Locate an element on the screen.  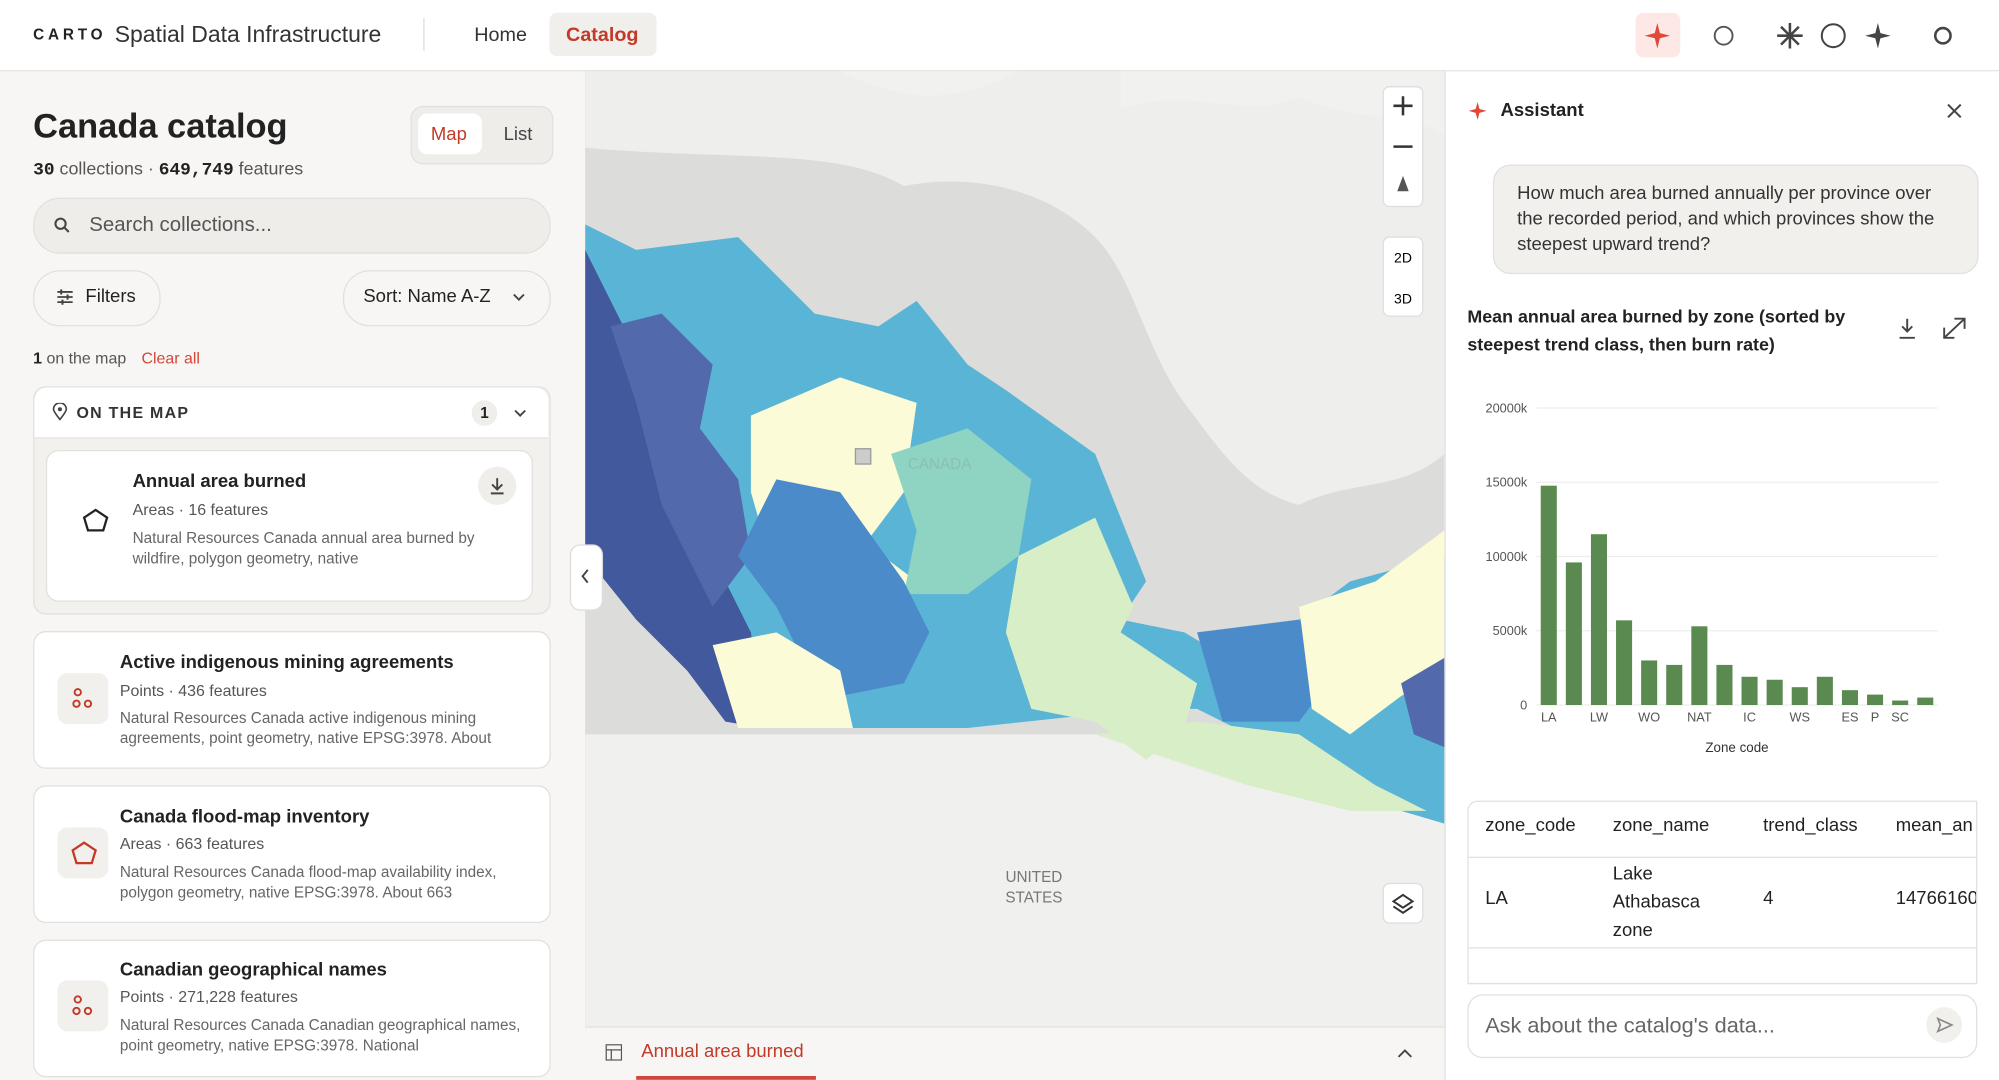
close-button is located at coordinates (1954, 111).